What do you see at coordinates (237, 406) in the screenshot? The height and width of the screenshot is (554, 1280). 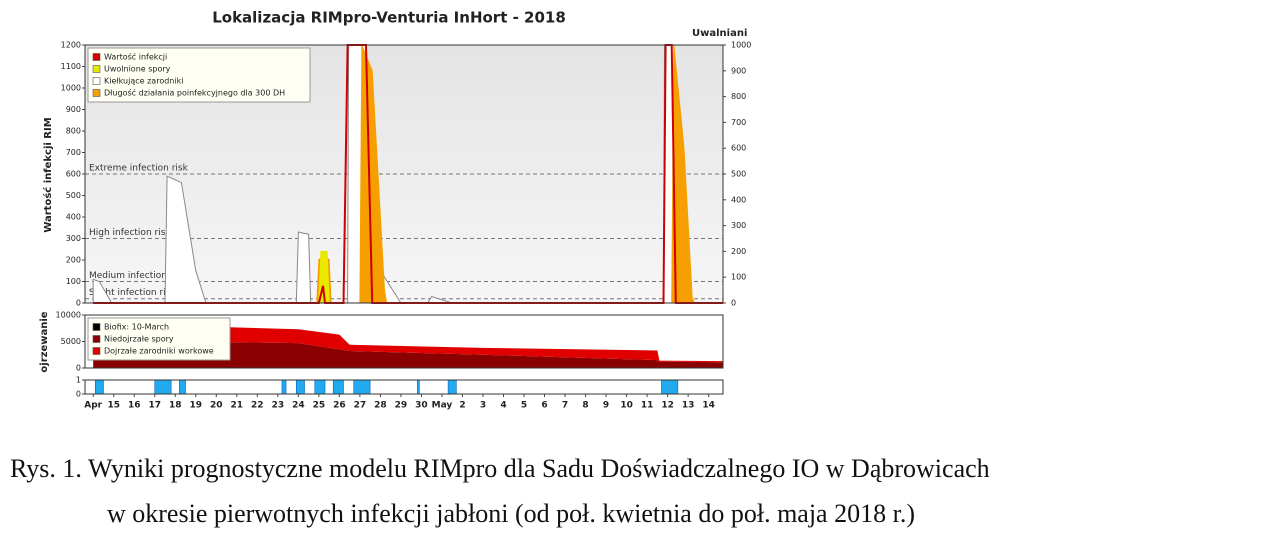 I see `x-tick-label: 21` at bounding box center [237, 406].